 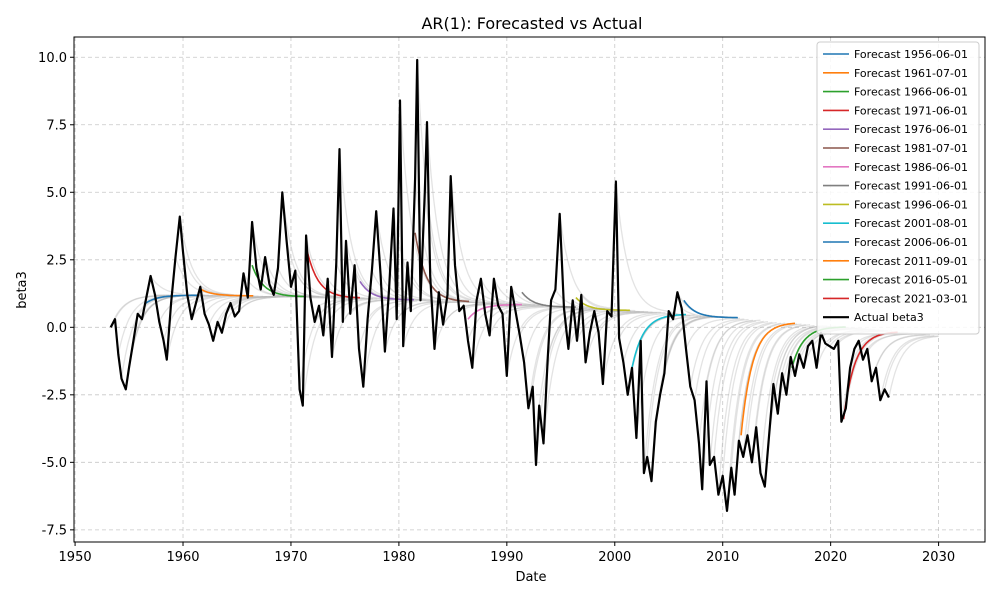 What do you see at coordinates (911, 73) in the screenshot?
I see `legend-label: Forecast 1961-07-01` at bounding box center [911, 73].